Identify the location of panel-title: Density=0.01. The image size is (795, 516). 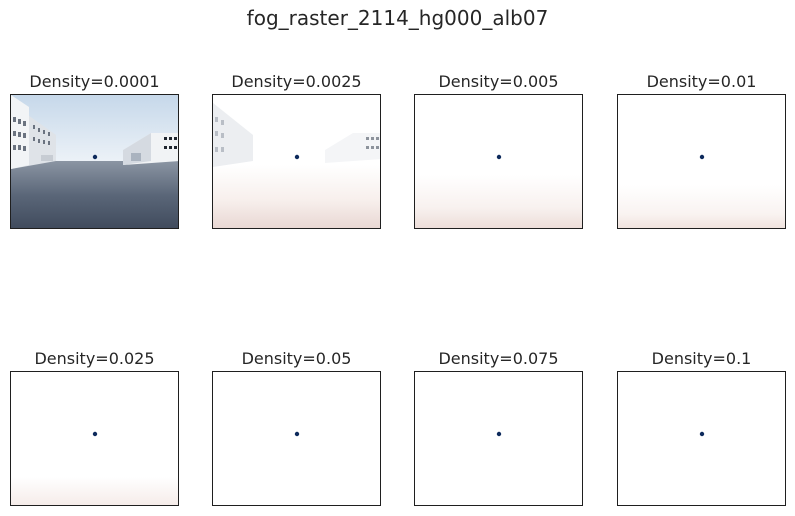
(701, 81).